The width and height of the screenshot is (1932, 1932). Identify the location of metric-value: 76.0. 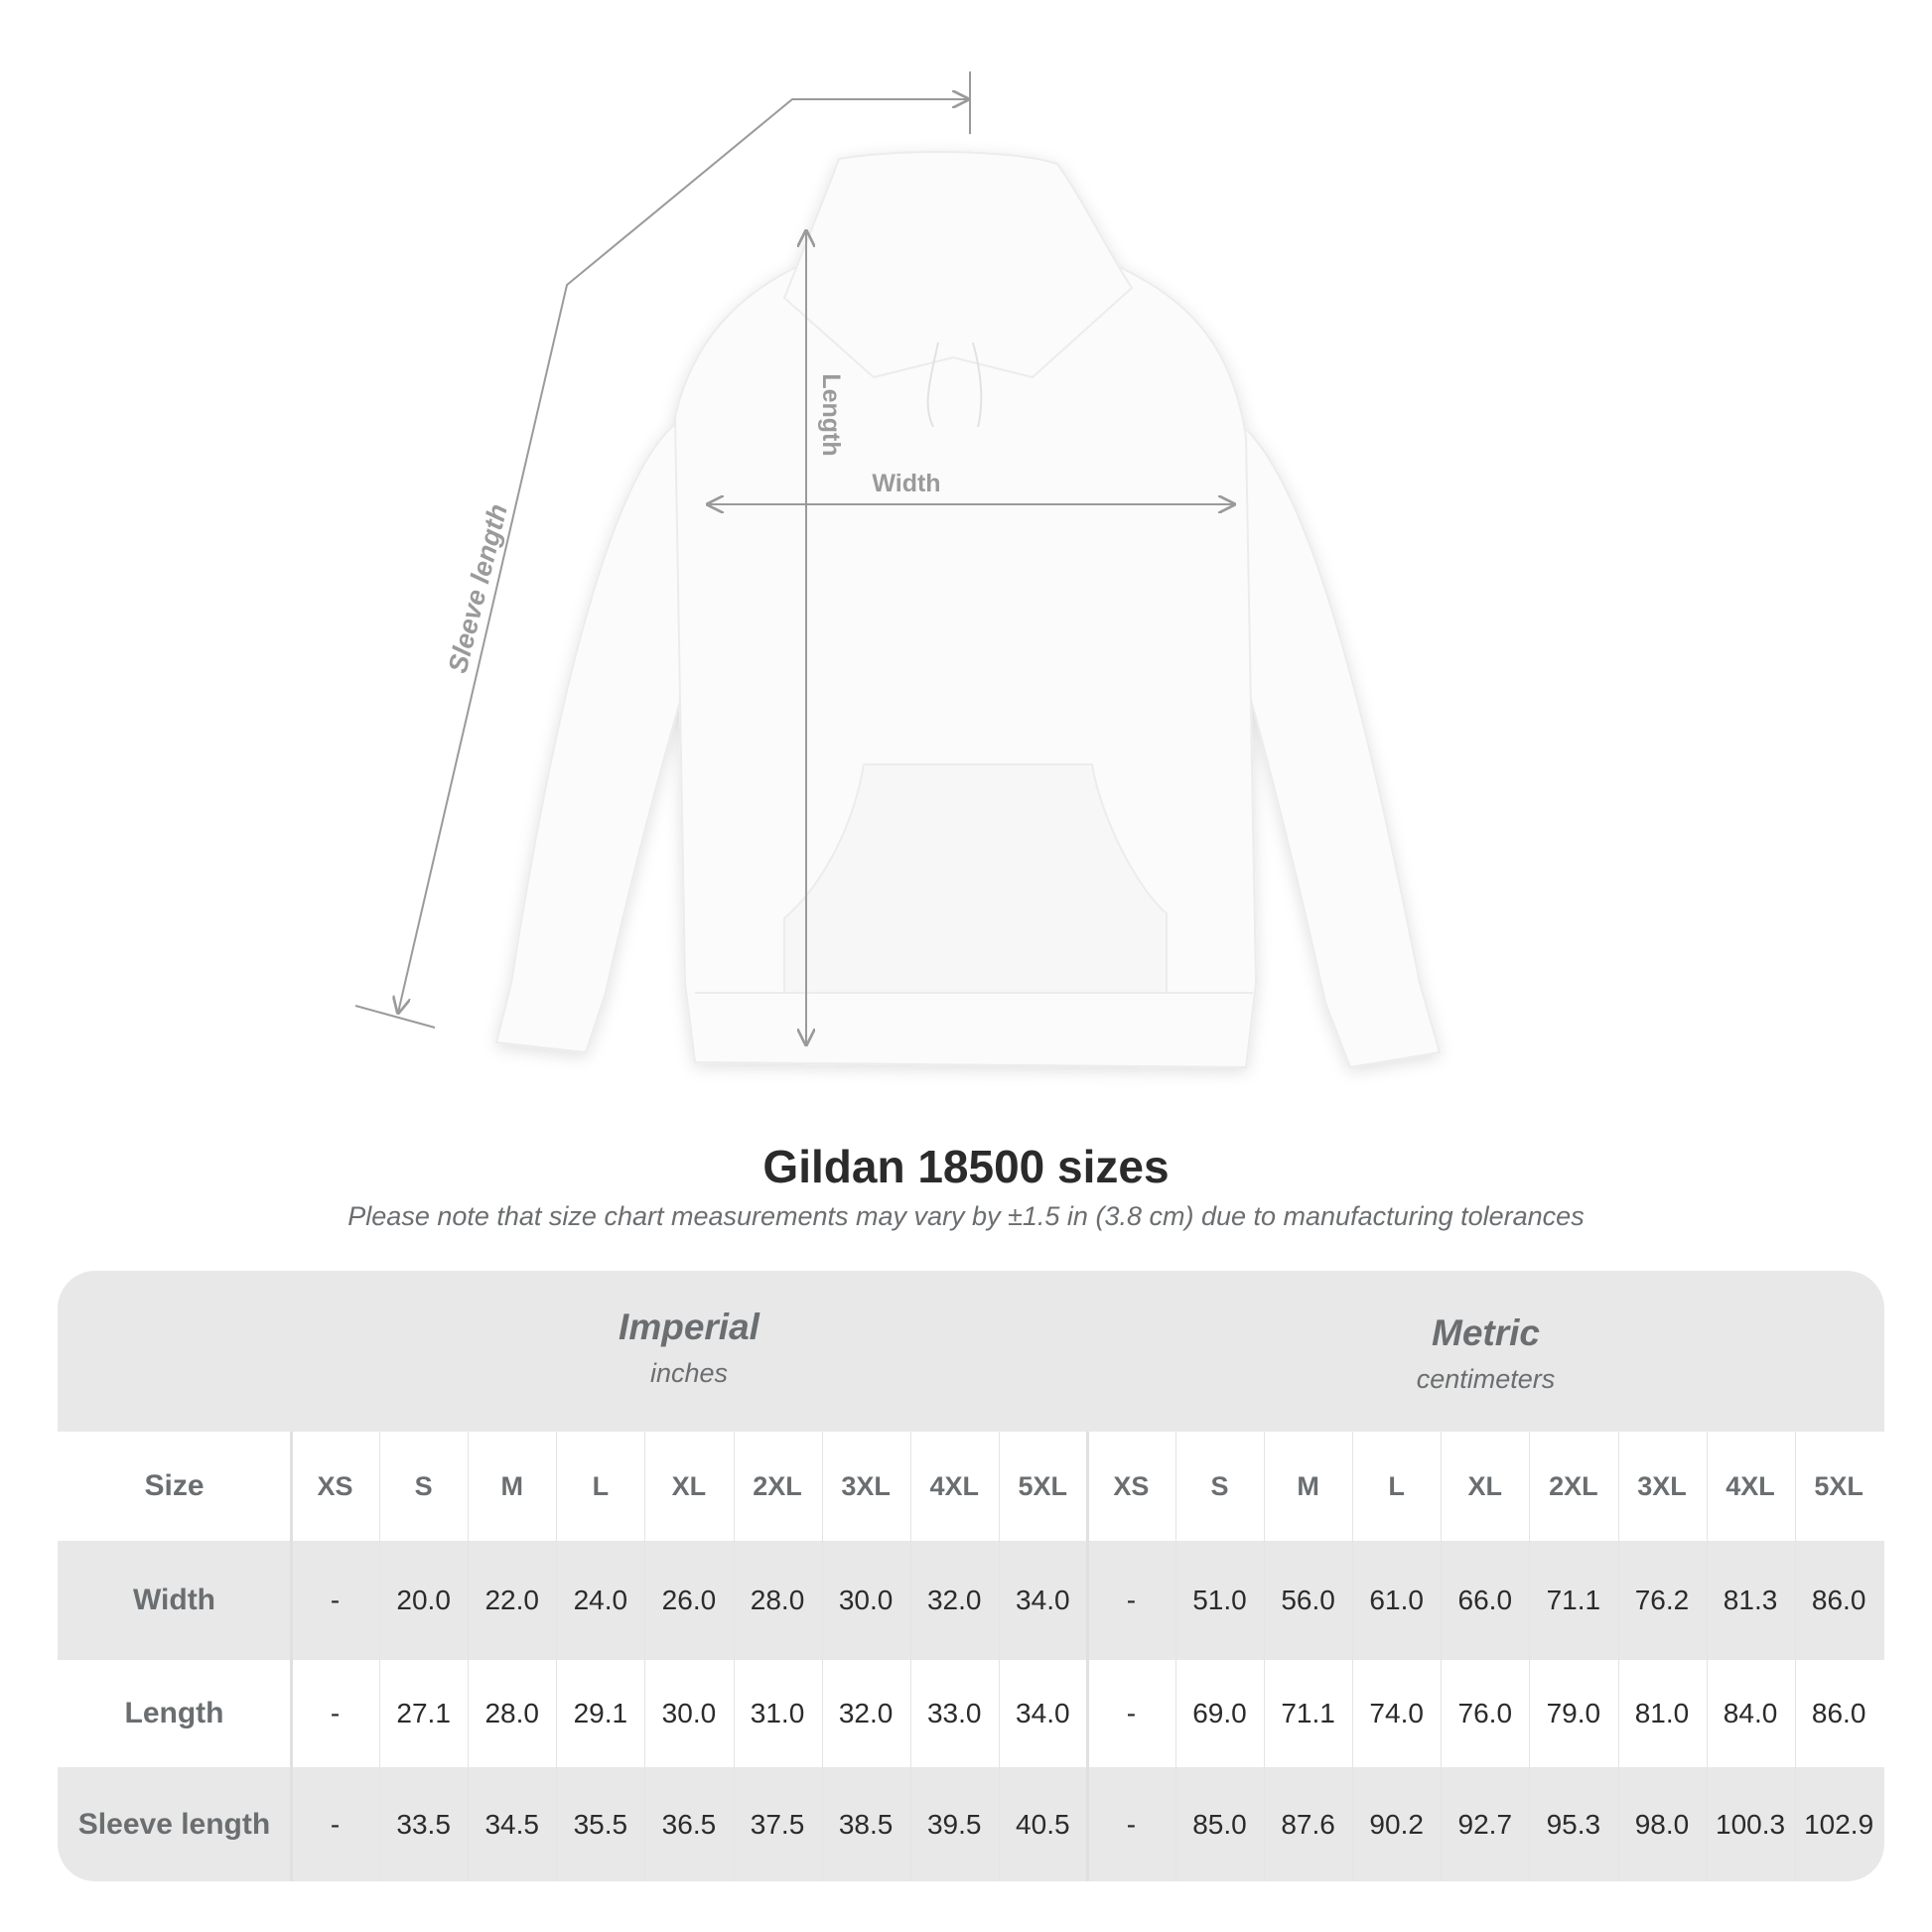
(1485, 1713).